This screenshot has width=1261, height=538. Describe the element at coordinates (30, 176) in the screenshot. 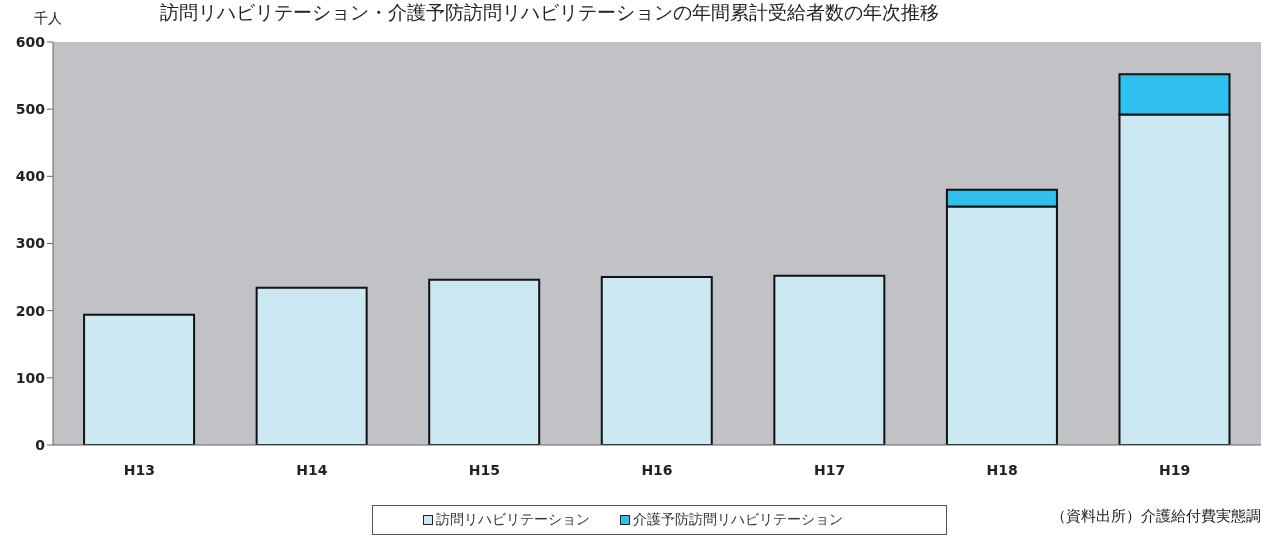

I see `y-tick-label: 400` at that location.